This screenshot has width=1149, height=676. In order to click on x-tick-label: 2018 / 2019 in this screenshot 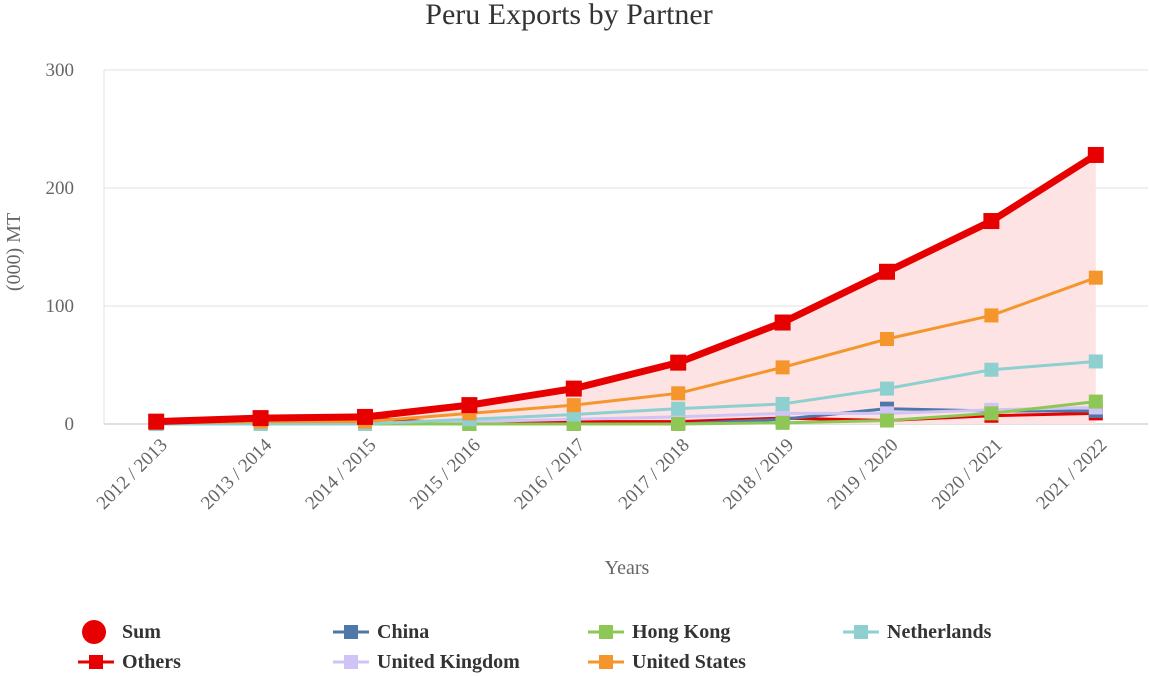, I will do `click(758, 474)`.